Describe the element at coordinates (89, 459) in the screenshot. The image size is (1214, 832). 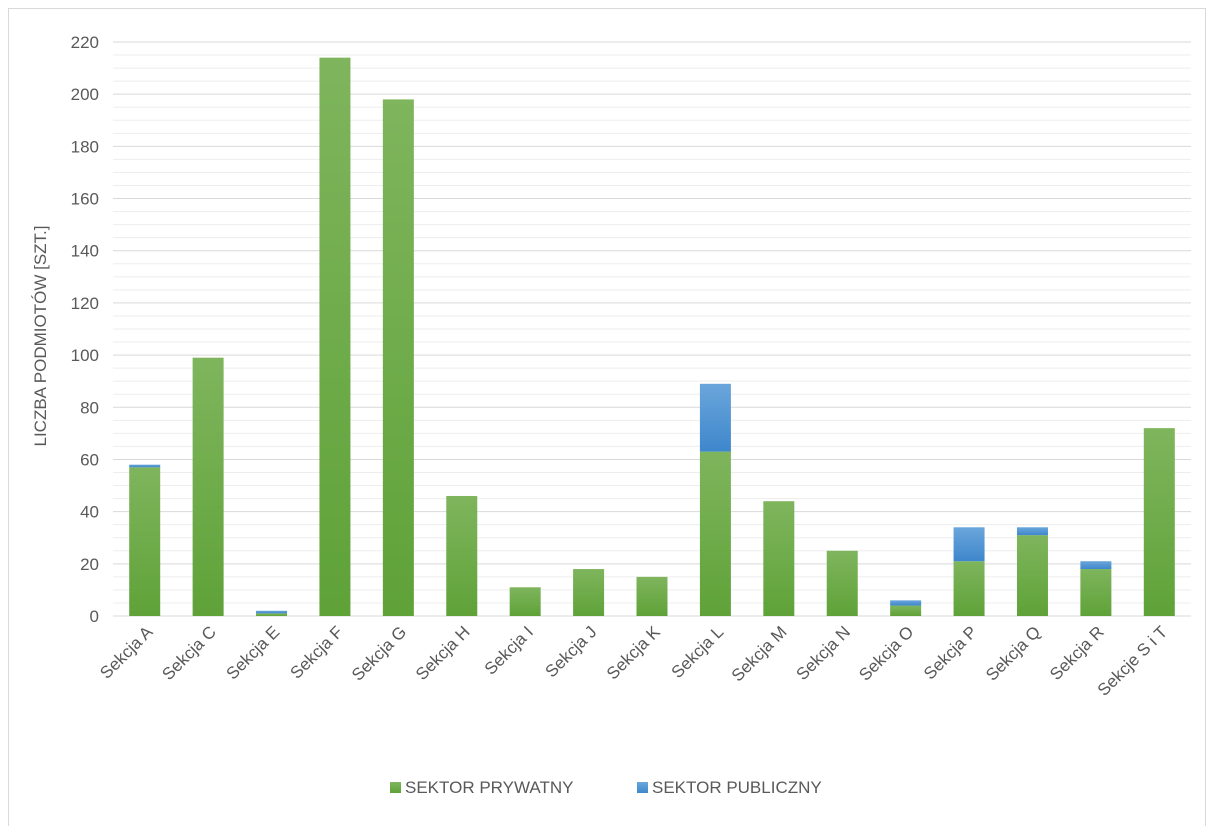
I see `y-tick-label: 60` at that location.